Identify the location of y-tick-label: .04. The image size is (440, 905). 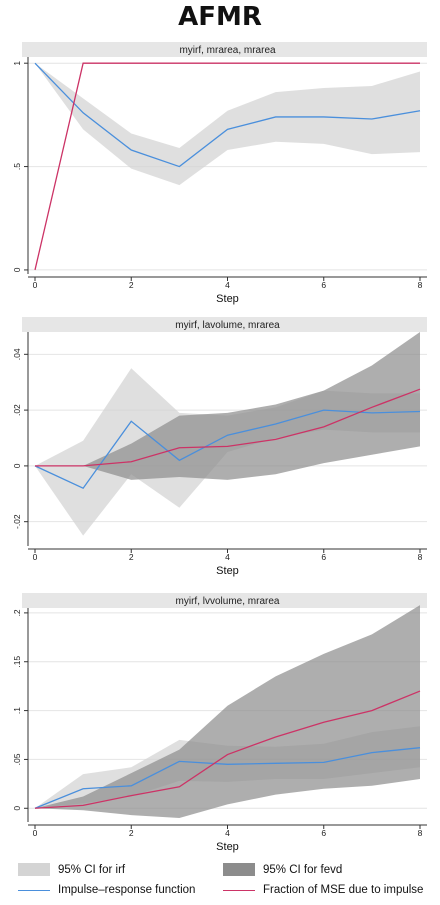
(17, 354).